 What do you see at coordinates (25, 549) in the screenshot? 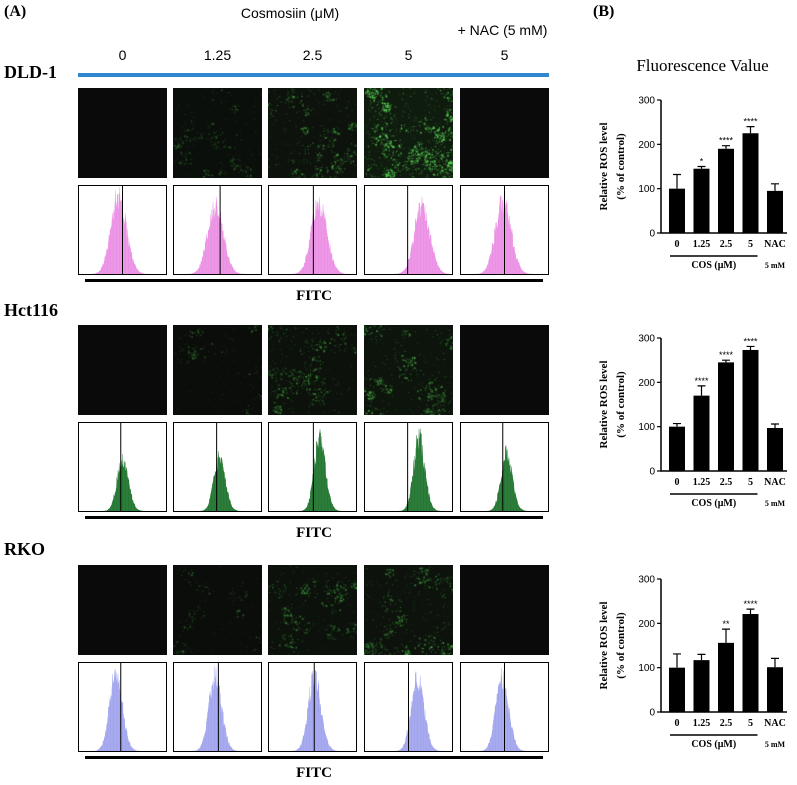
I see `cell-line-label: RKO` at bounding box center [25, 549].